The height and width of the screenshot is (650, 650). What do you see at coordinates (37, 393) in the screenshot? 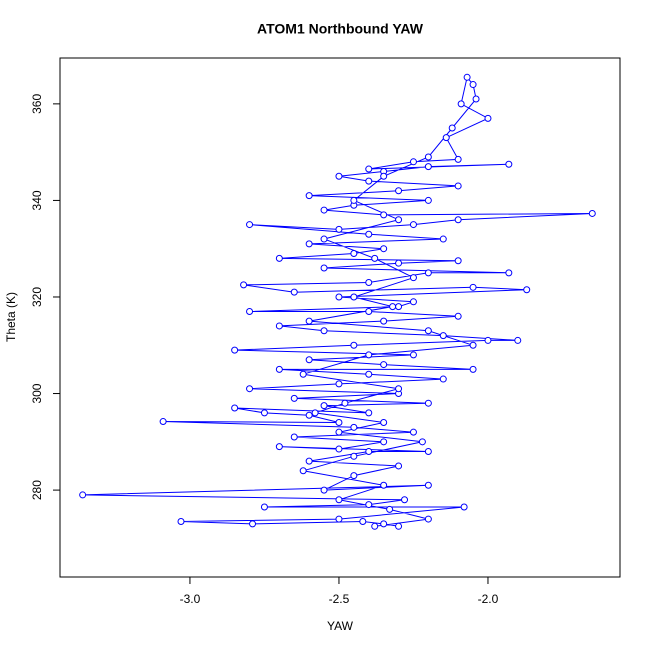
I see `y-tick-label: 300` at bounding box center [37, 393].